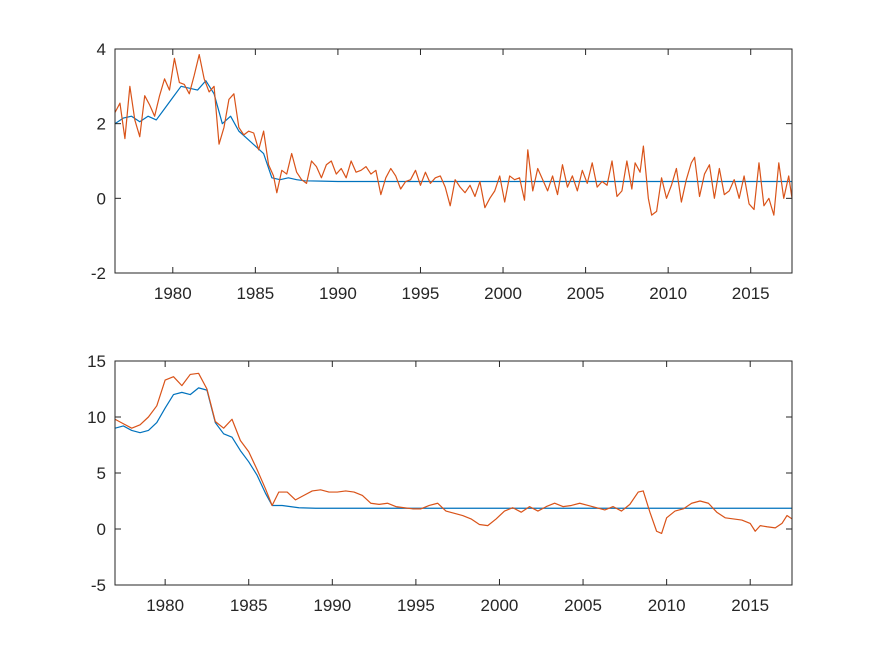 Image resolution: width=875 pixels, height=656 pixels. I want to click on bottom-x-tick-label: 2005, so click(583, 605).